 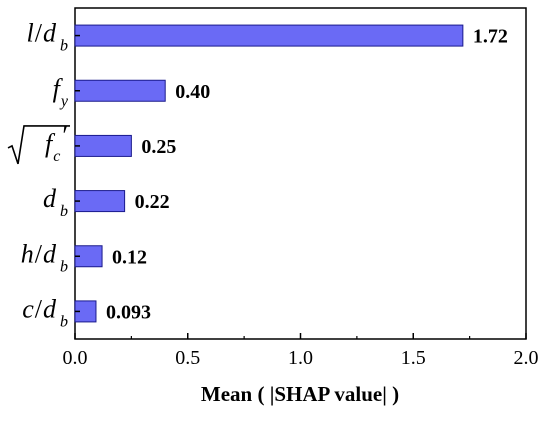 I want to click on category-label-4: h/d b, so click(x=44, y=257).